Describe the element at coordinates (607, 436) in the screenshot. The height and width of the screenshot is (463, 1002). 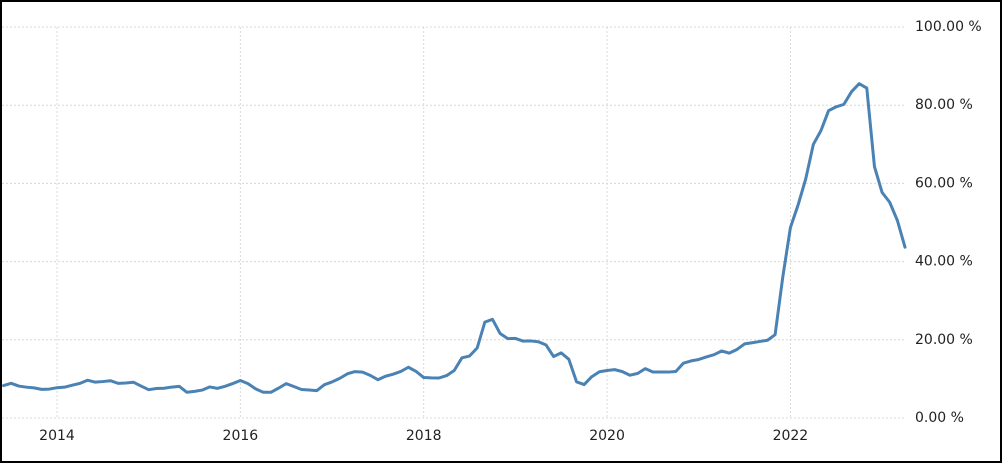
I see `x-tick-label: 2020` at that location.